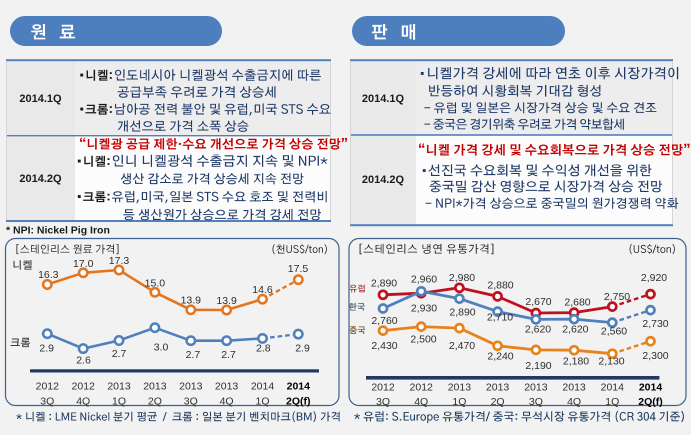  What do you see at coordinates (576, 362) in the screenshot?
I see `svg-text: 2,180` at bounding box center [576, 362].